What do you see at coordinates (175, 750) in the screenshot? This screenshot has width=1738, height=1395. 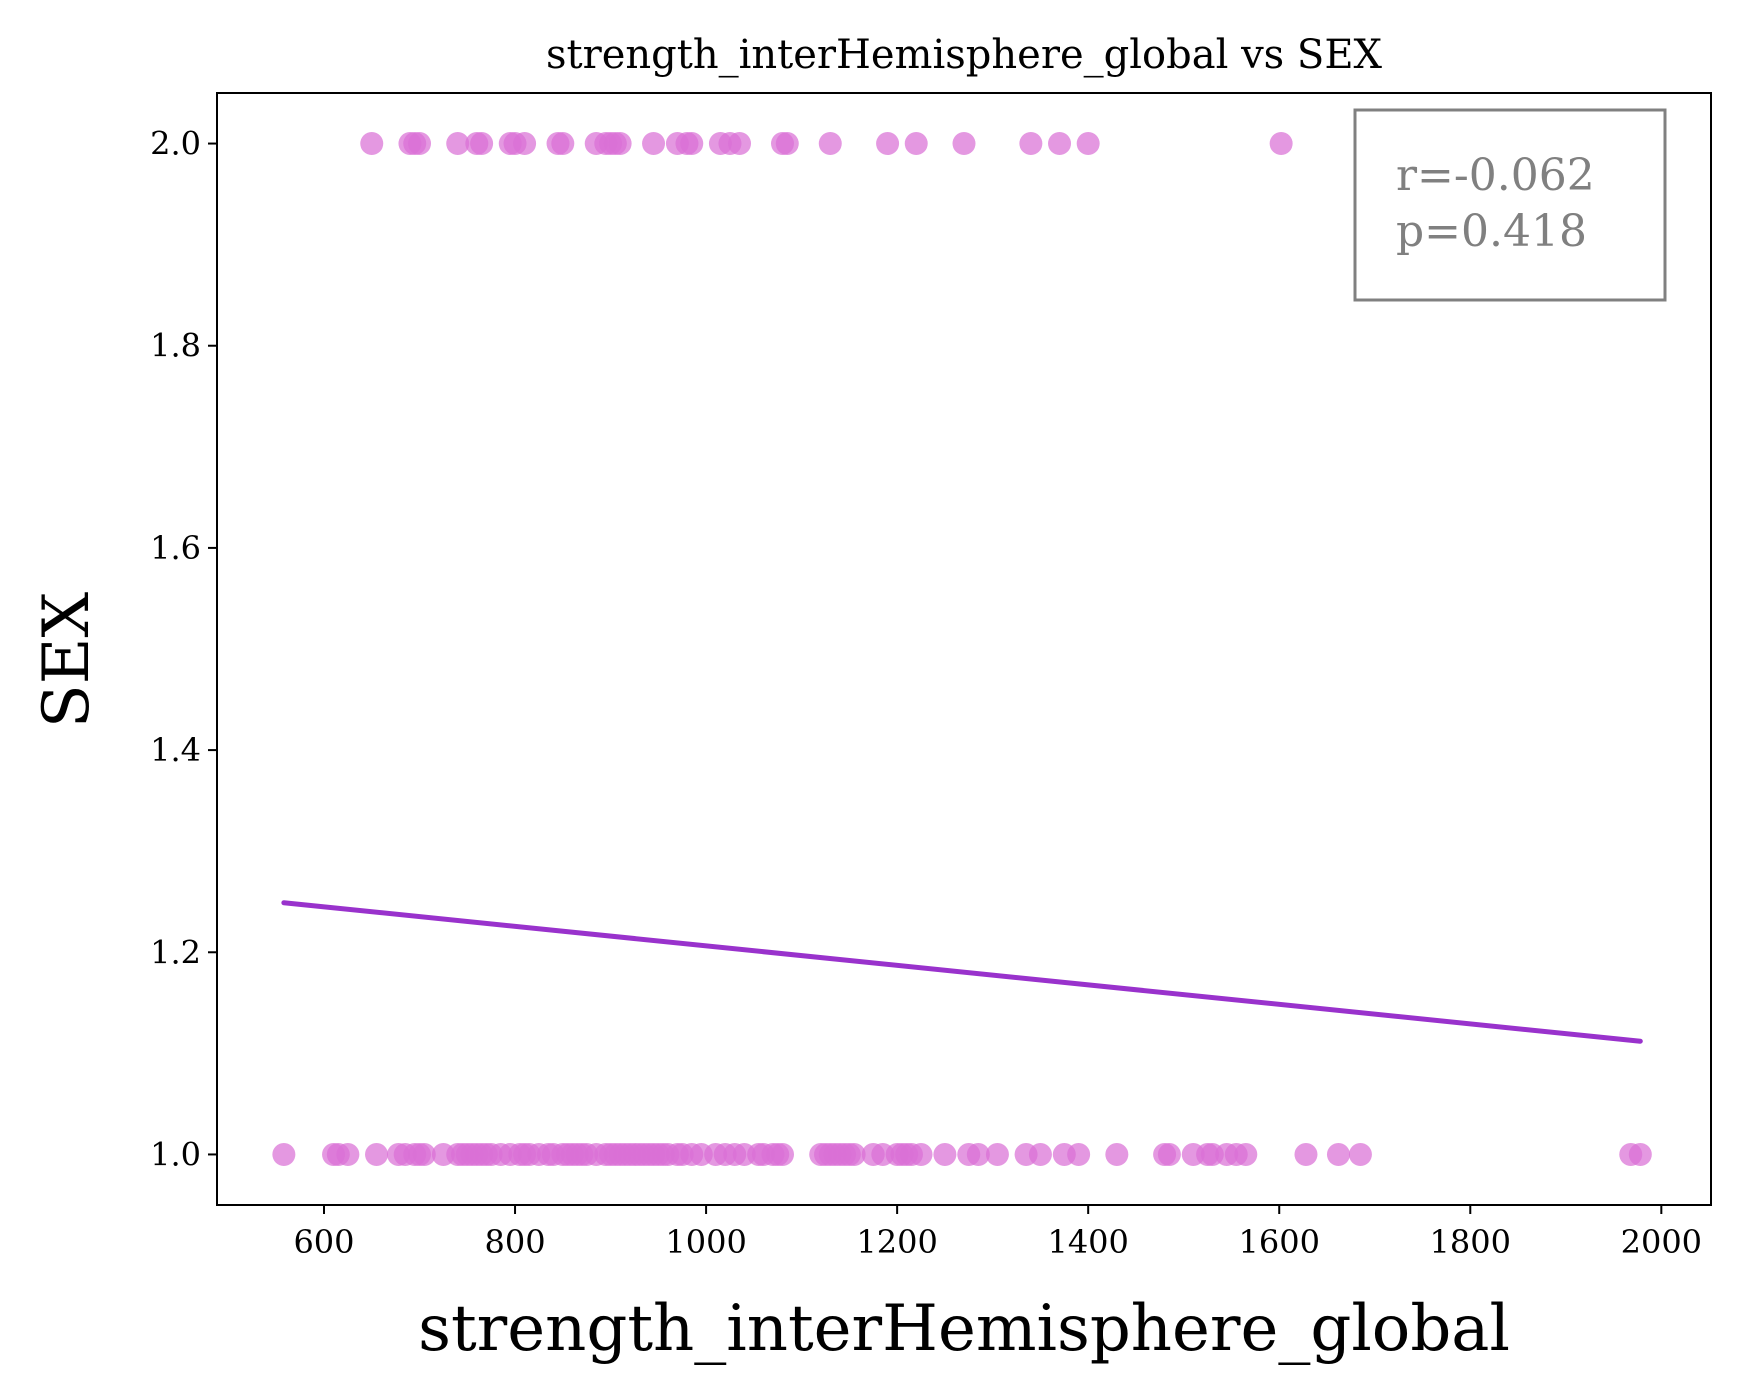 I see `y-tick-label: 1.4` at bounding box center [175, 750].